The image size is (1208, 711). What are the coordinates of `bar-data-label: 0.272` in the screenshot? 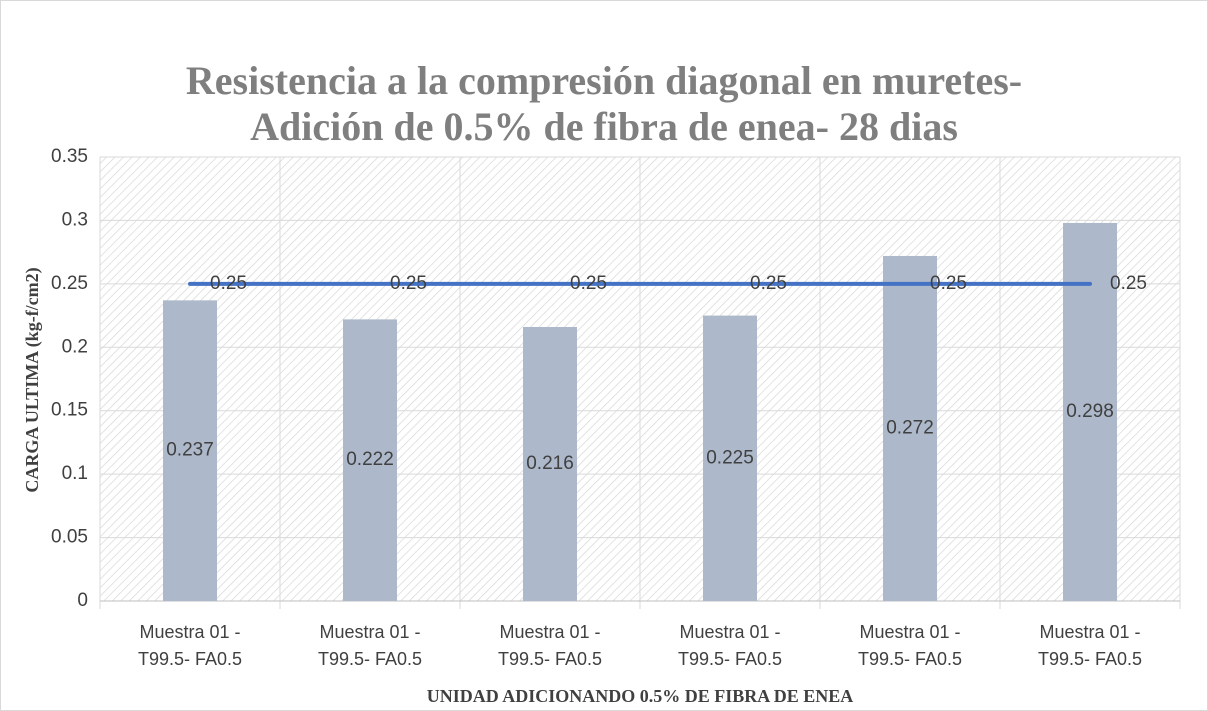 It's located at (910, 427).